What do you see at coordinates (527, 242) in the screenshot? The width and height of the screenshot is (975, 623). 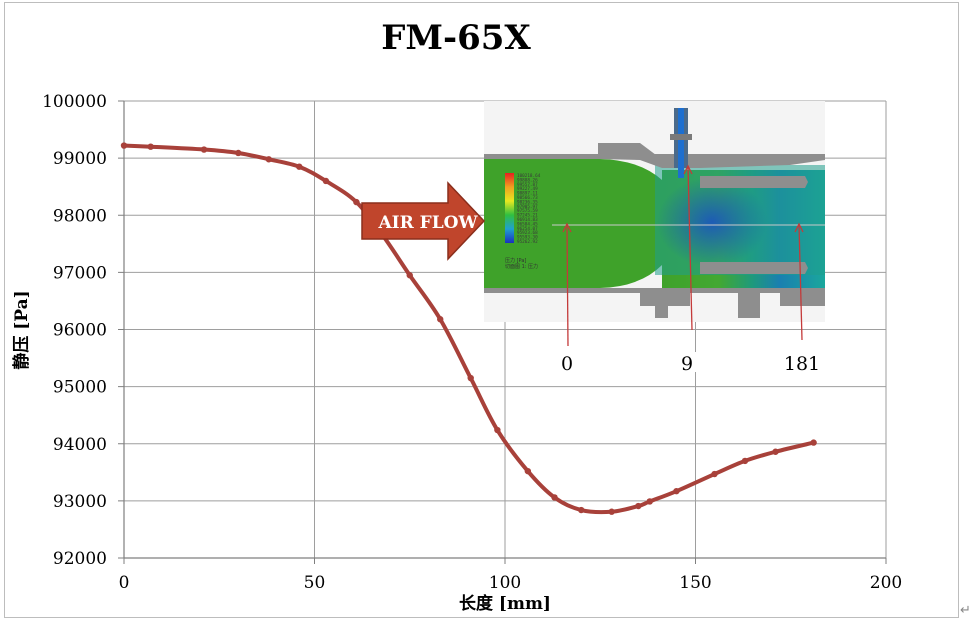 I see `legend-value: 95262.92` at bounding box center [527, 242].